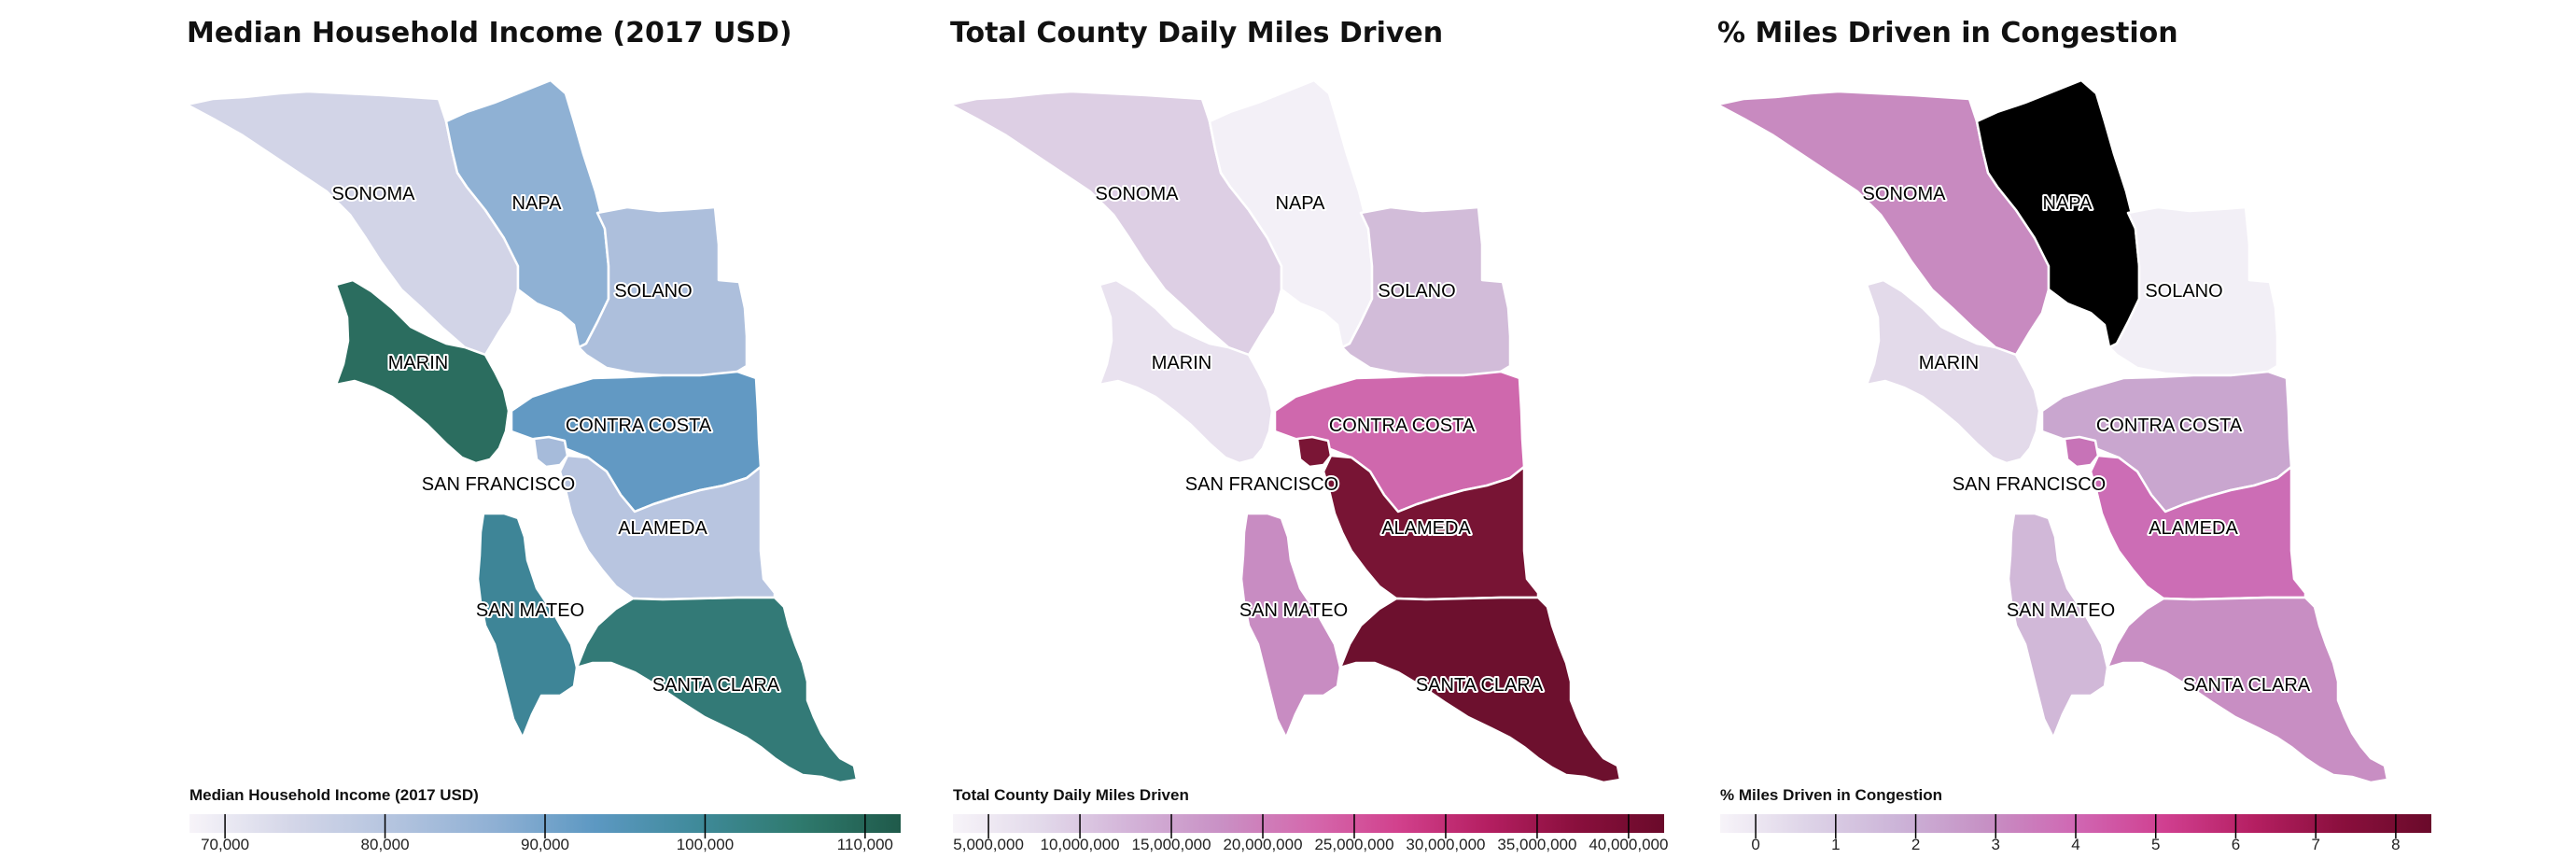 The height and width of the screenshot is (859, 2576). Describe the element at coordinates (385, 844) in the screenshot. I see `legend-tick-label: 80,000` at that location.